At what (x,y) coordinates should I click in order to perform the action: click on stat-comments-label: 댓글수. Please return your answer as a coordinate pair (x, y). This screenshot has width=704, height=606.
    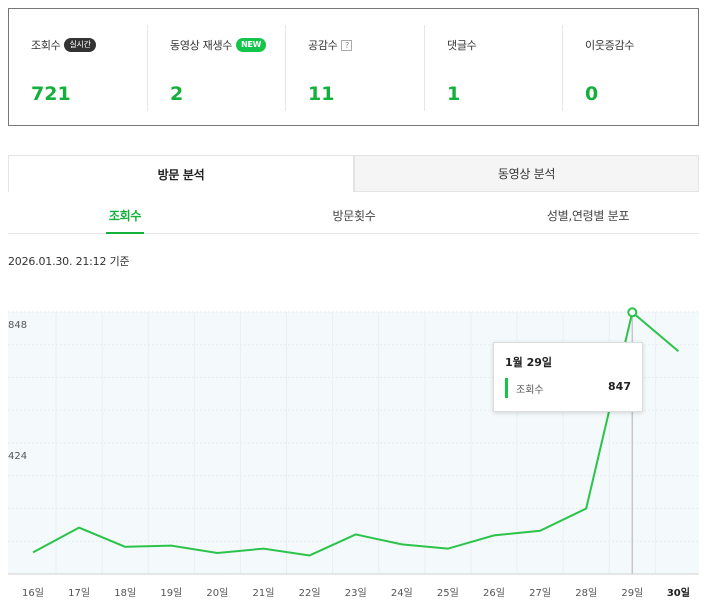
    Looking at the image, I should click on (462, 45).